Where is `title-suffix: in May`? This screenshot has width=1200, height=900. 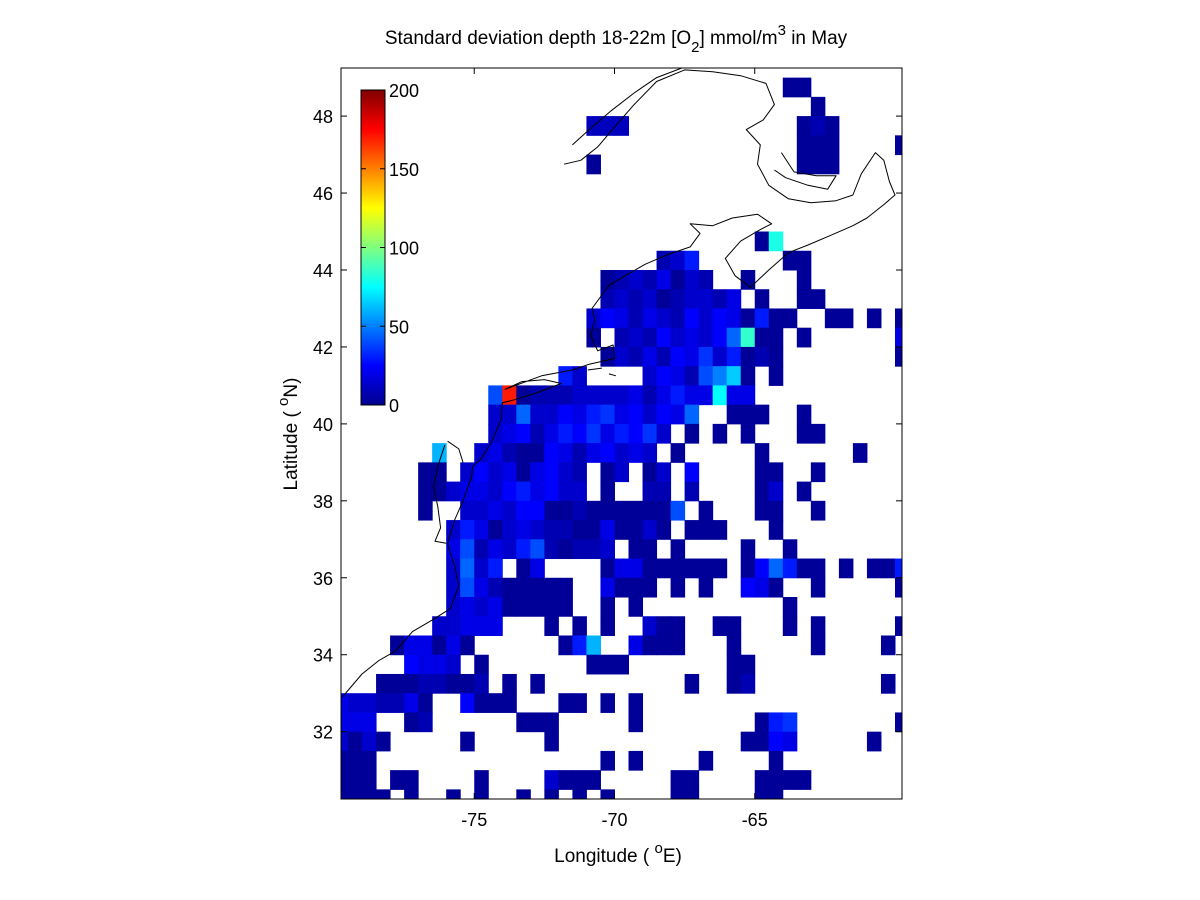 title-suffix: in May is located at coordinates (817, 38).